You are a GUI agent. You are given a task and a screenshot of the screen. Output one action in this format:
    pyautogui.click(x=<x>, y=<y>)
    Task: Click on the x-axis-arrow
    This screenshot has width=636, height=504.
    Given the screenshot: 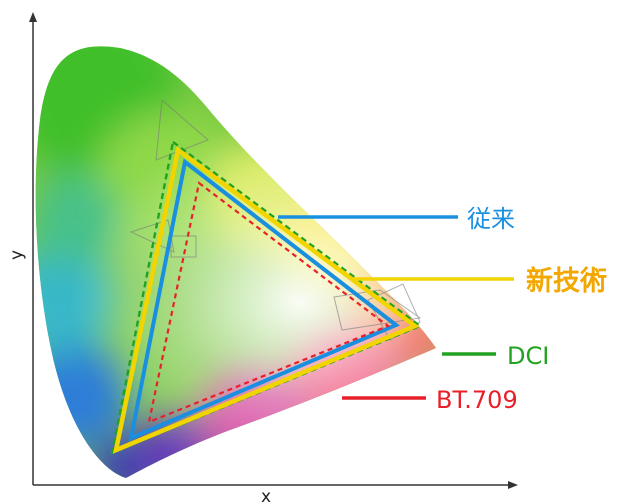 What is the action you would take?
    pyautogui.click(x=513, y=485)
    